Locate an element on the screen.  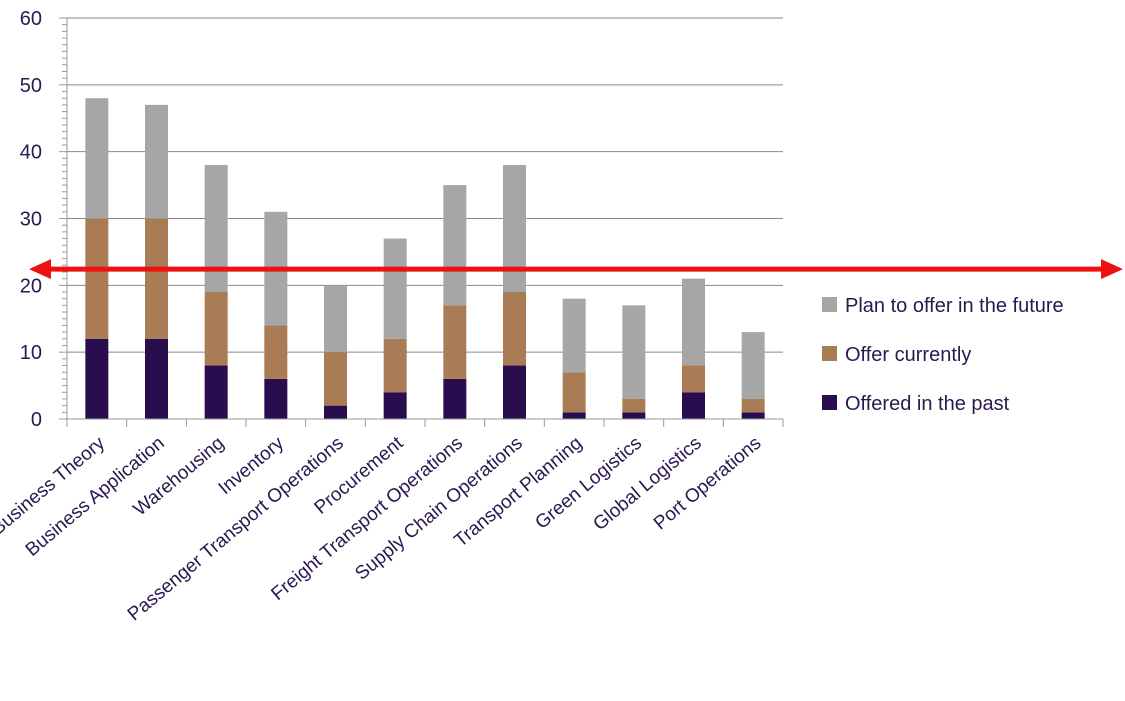
category-label: Passenger Transport Operations is located at coordinates (236, 529).